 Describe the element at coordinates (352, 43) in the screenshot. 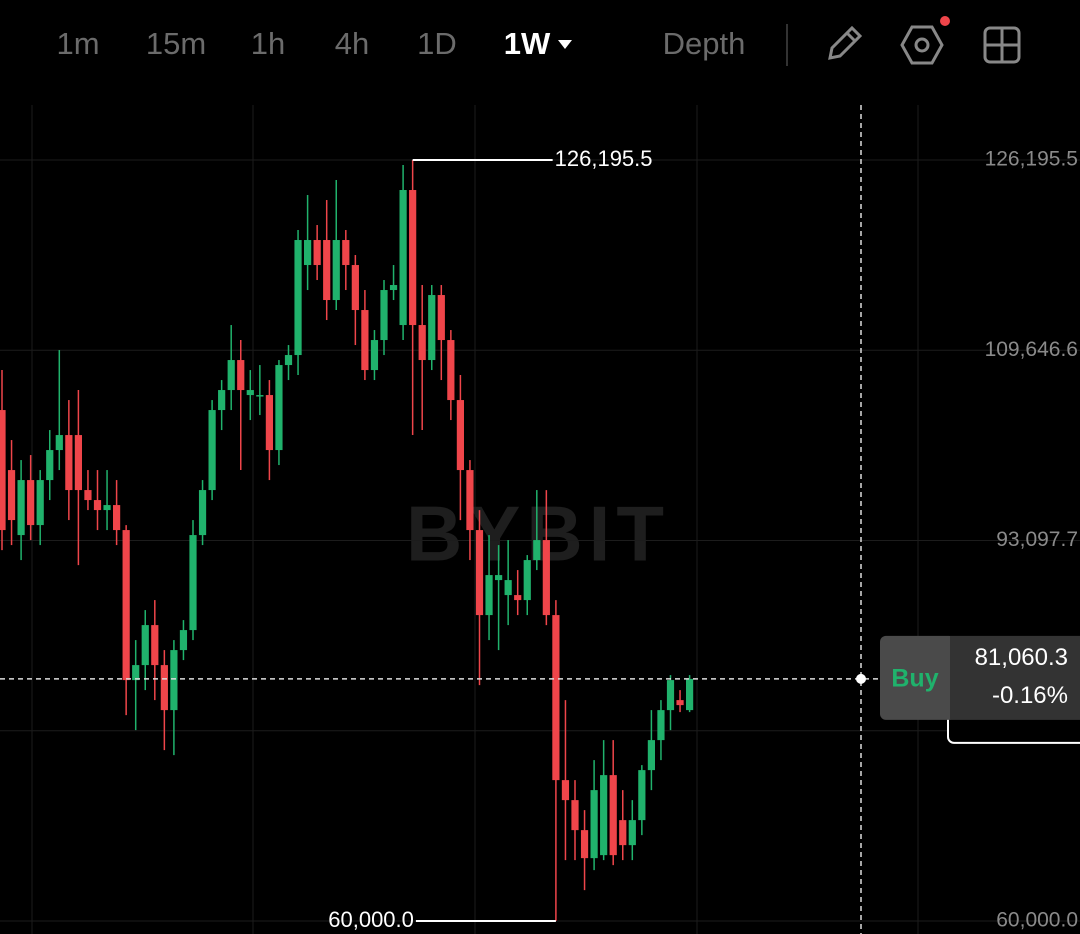

I see `interval-tab: 4h` at that location.